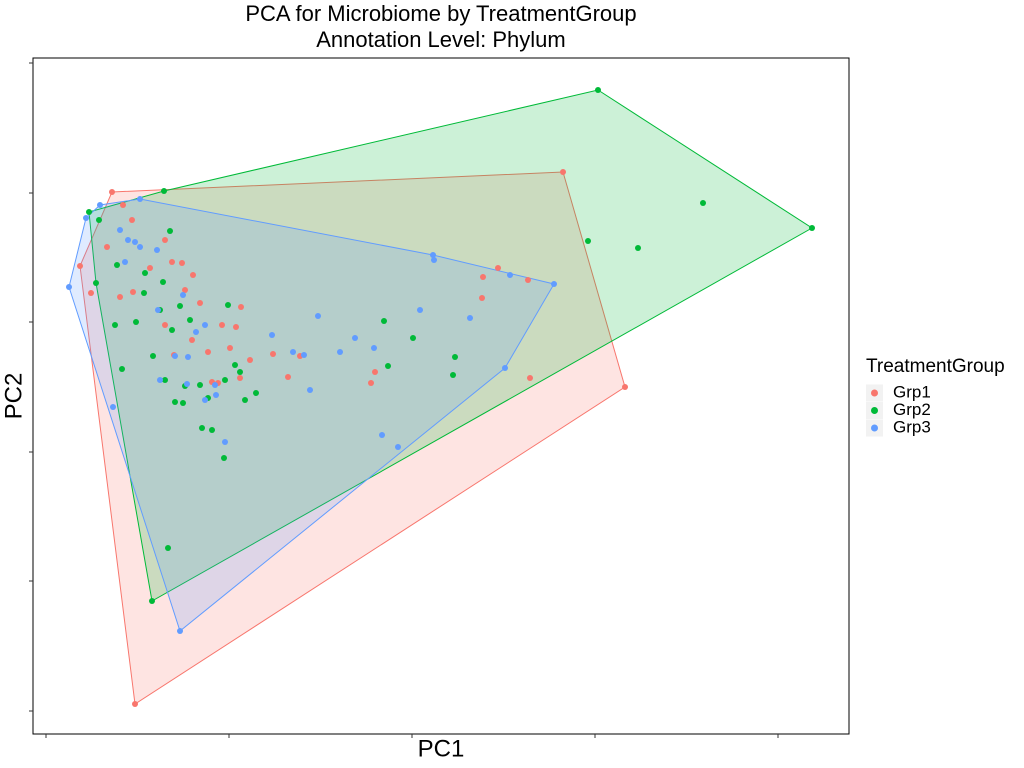  Describe the element at coordinates (912, 409) in the screenshot. I see `legend-label: Grp2` at that location.